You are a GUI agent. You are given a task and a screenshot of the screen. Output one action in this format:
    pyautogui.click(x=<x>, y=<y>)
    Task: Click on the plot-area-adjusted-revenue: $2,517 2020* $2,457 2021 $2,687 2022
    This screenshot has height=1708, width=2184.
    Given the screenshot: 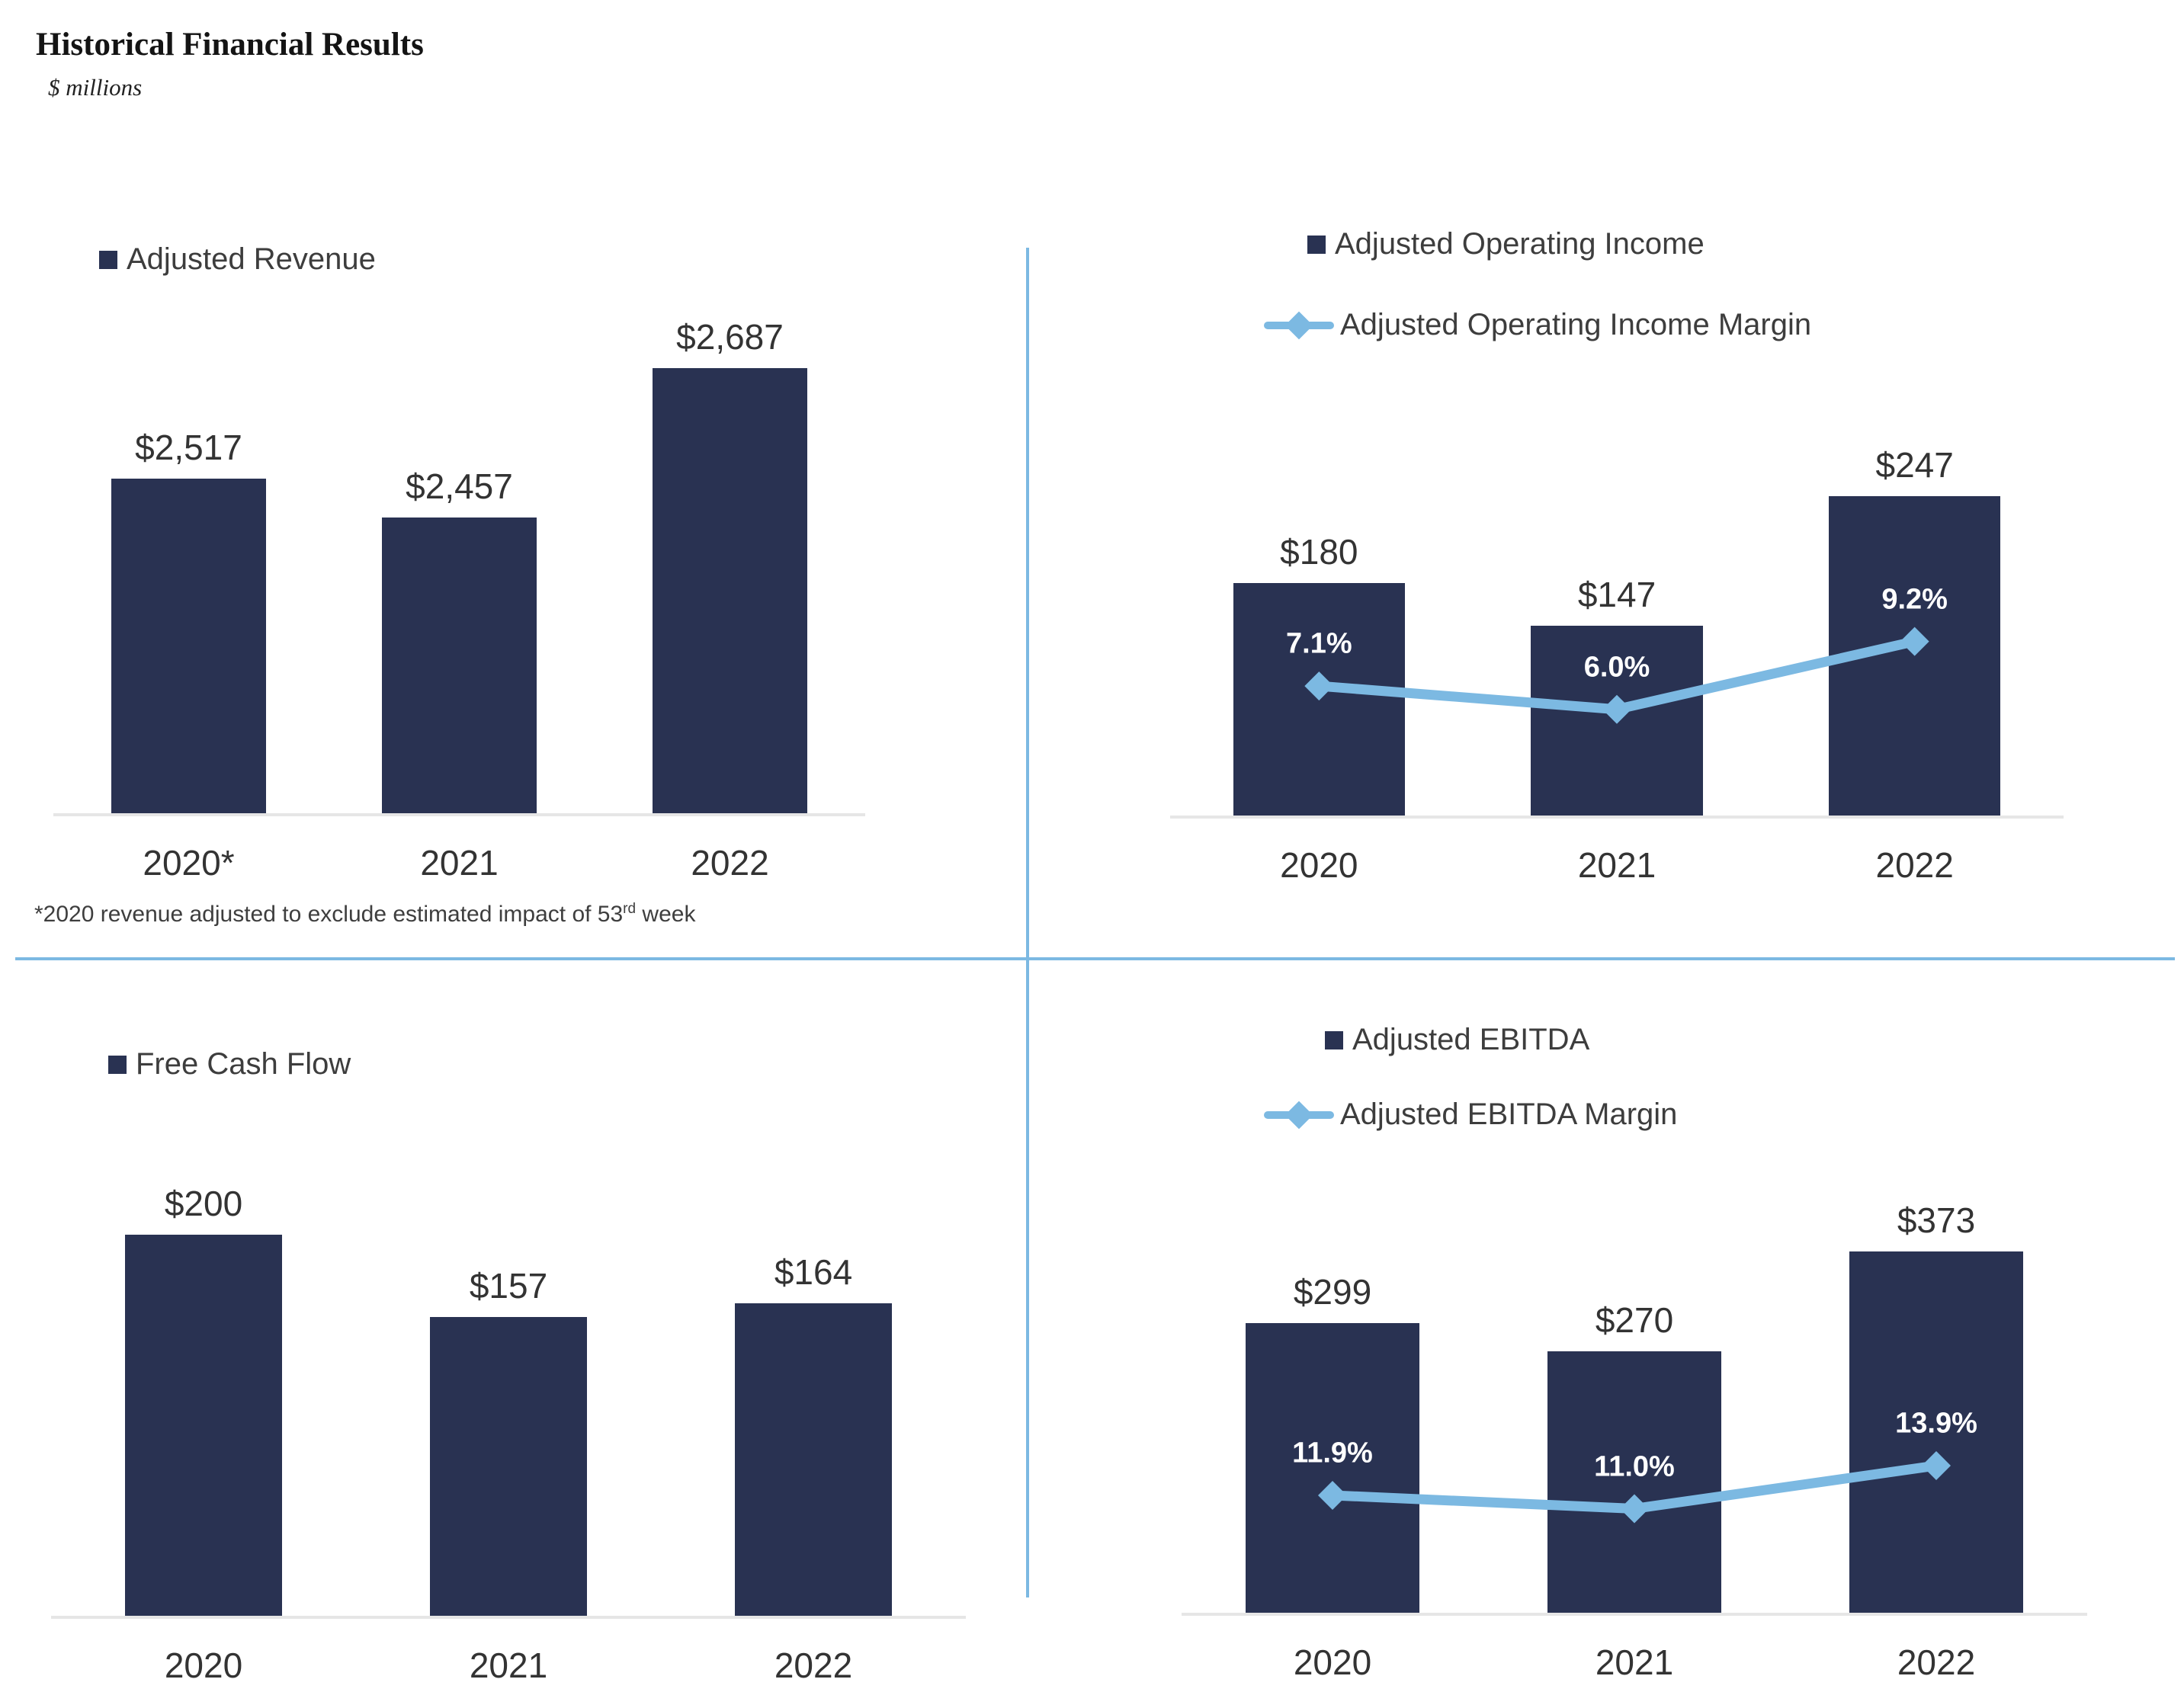 What is the action you would take?
    pyautogui.click(x=459, y=589)
    